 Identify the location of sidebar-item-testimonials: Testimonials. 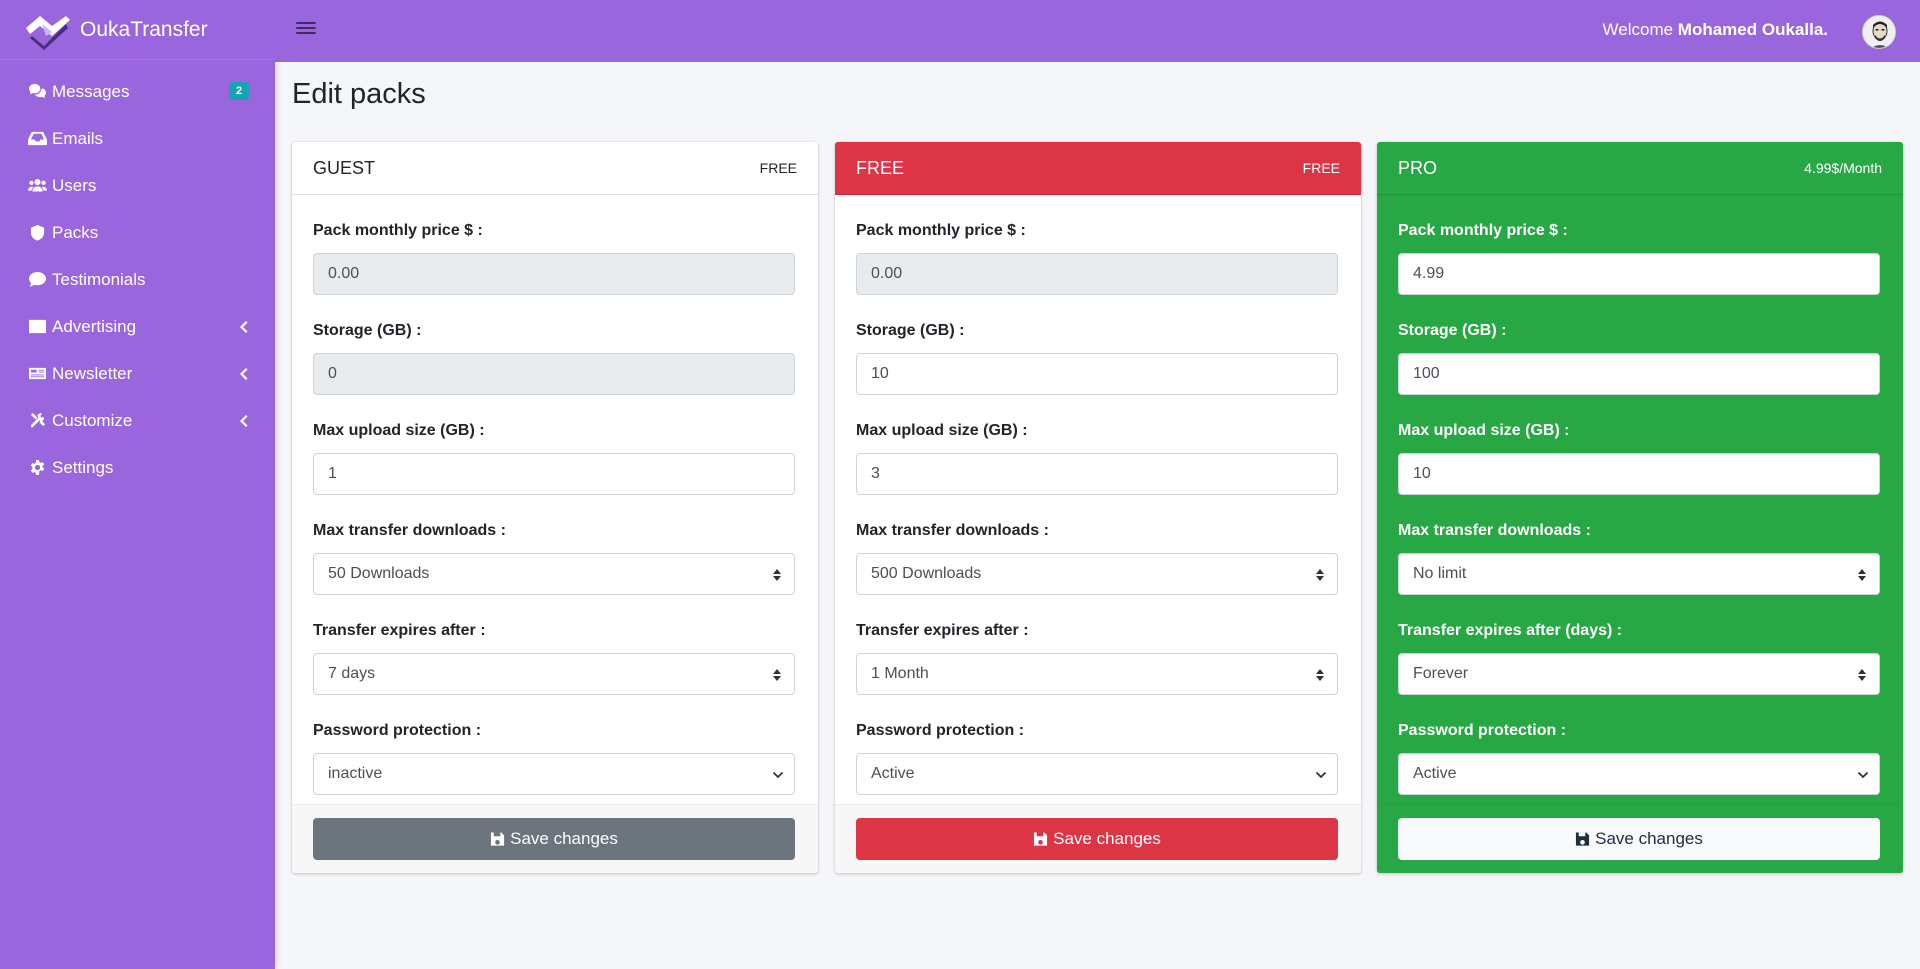
(137, 279).